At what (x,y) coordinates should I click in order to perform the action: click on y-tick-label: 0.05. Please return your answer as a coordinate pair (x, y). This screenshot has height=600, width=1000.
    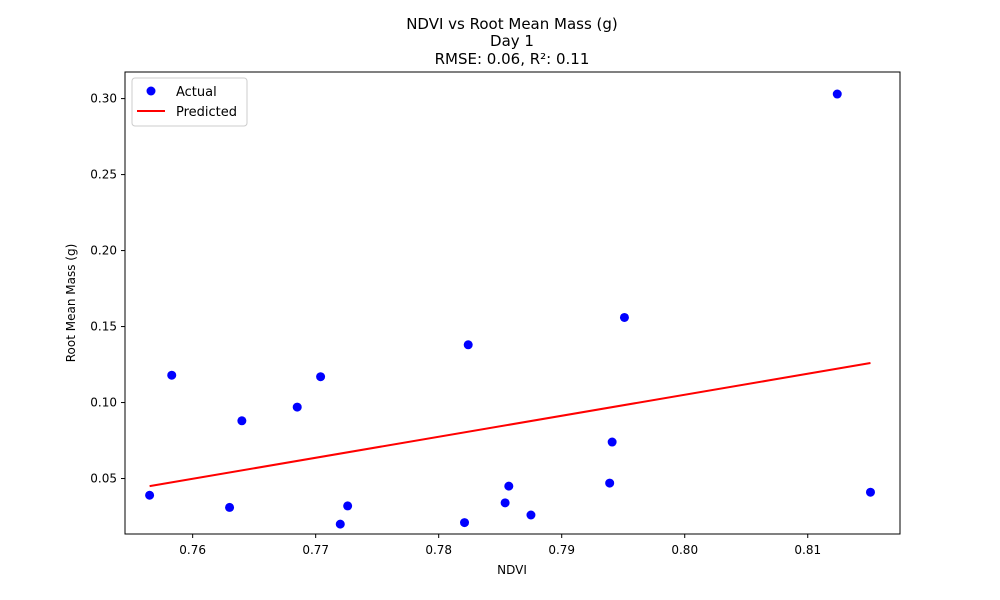
    Looking at the image, I should click on (103, 479).